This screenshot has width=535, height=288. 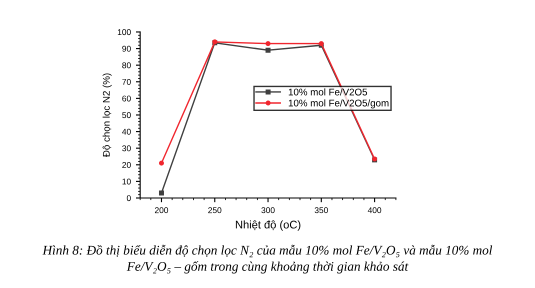 What do you see at coordinates (161, 210) in the screenshot?
I see `x-tick-label: 200` at bounding box center [161, 210].